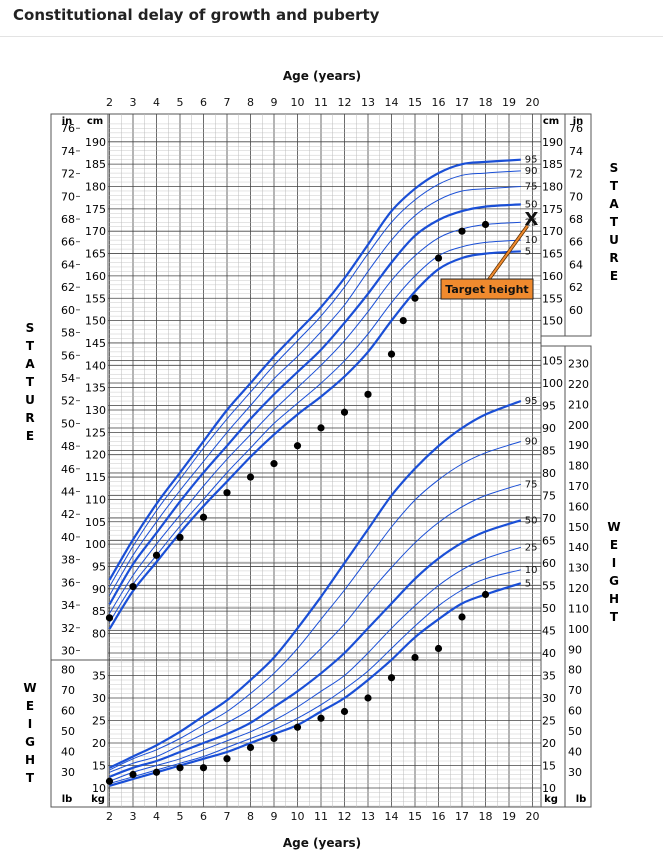 Image resolution: width=663 pixels, height=858 pixels. Describe the element at coordinates (95, 499) in the screenshot. I see `cm-tick-left: 110` at that location.